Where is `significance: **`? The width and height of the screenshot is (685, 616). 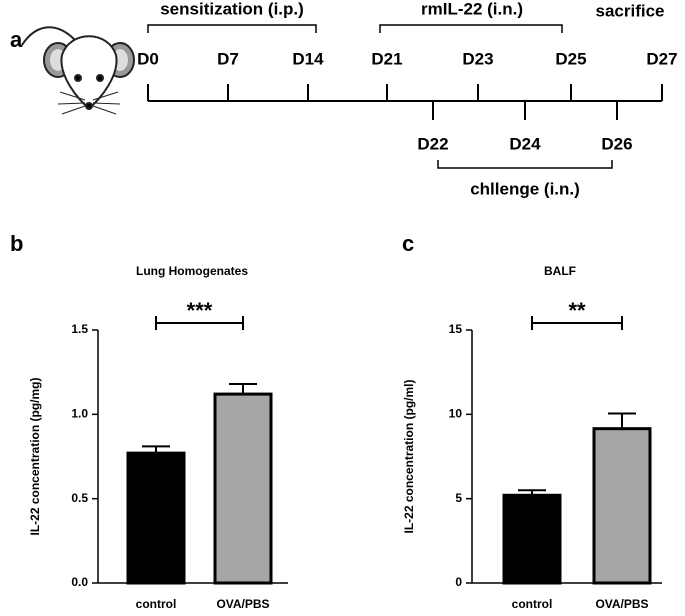 significance: ** is located at coordinates (577, 310).